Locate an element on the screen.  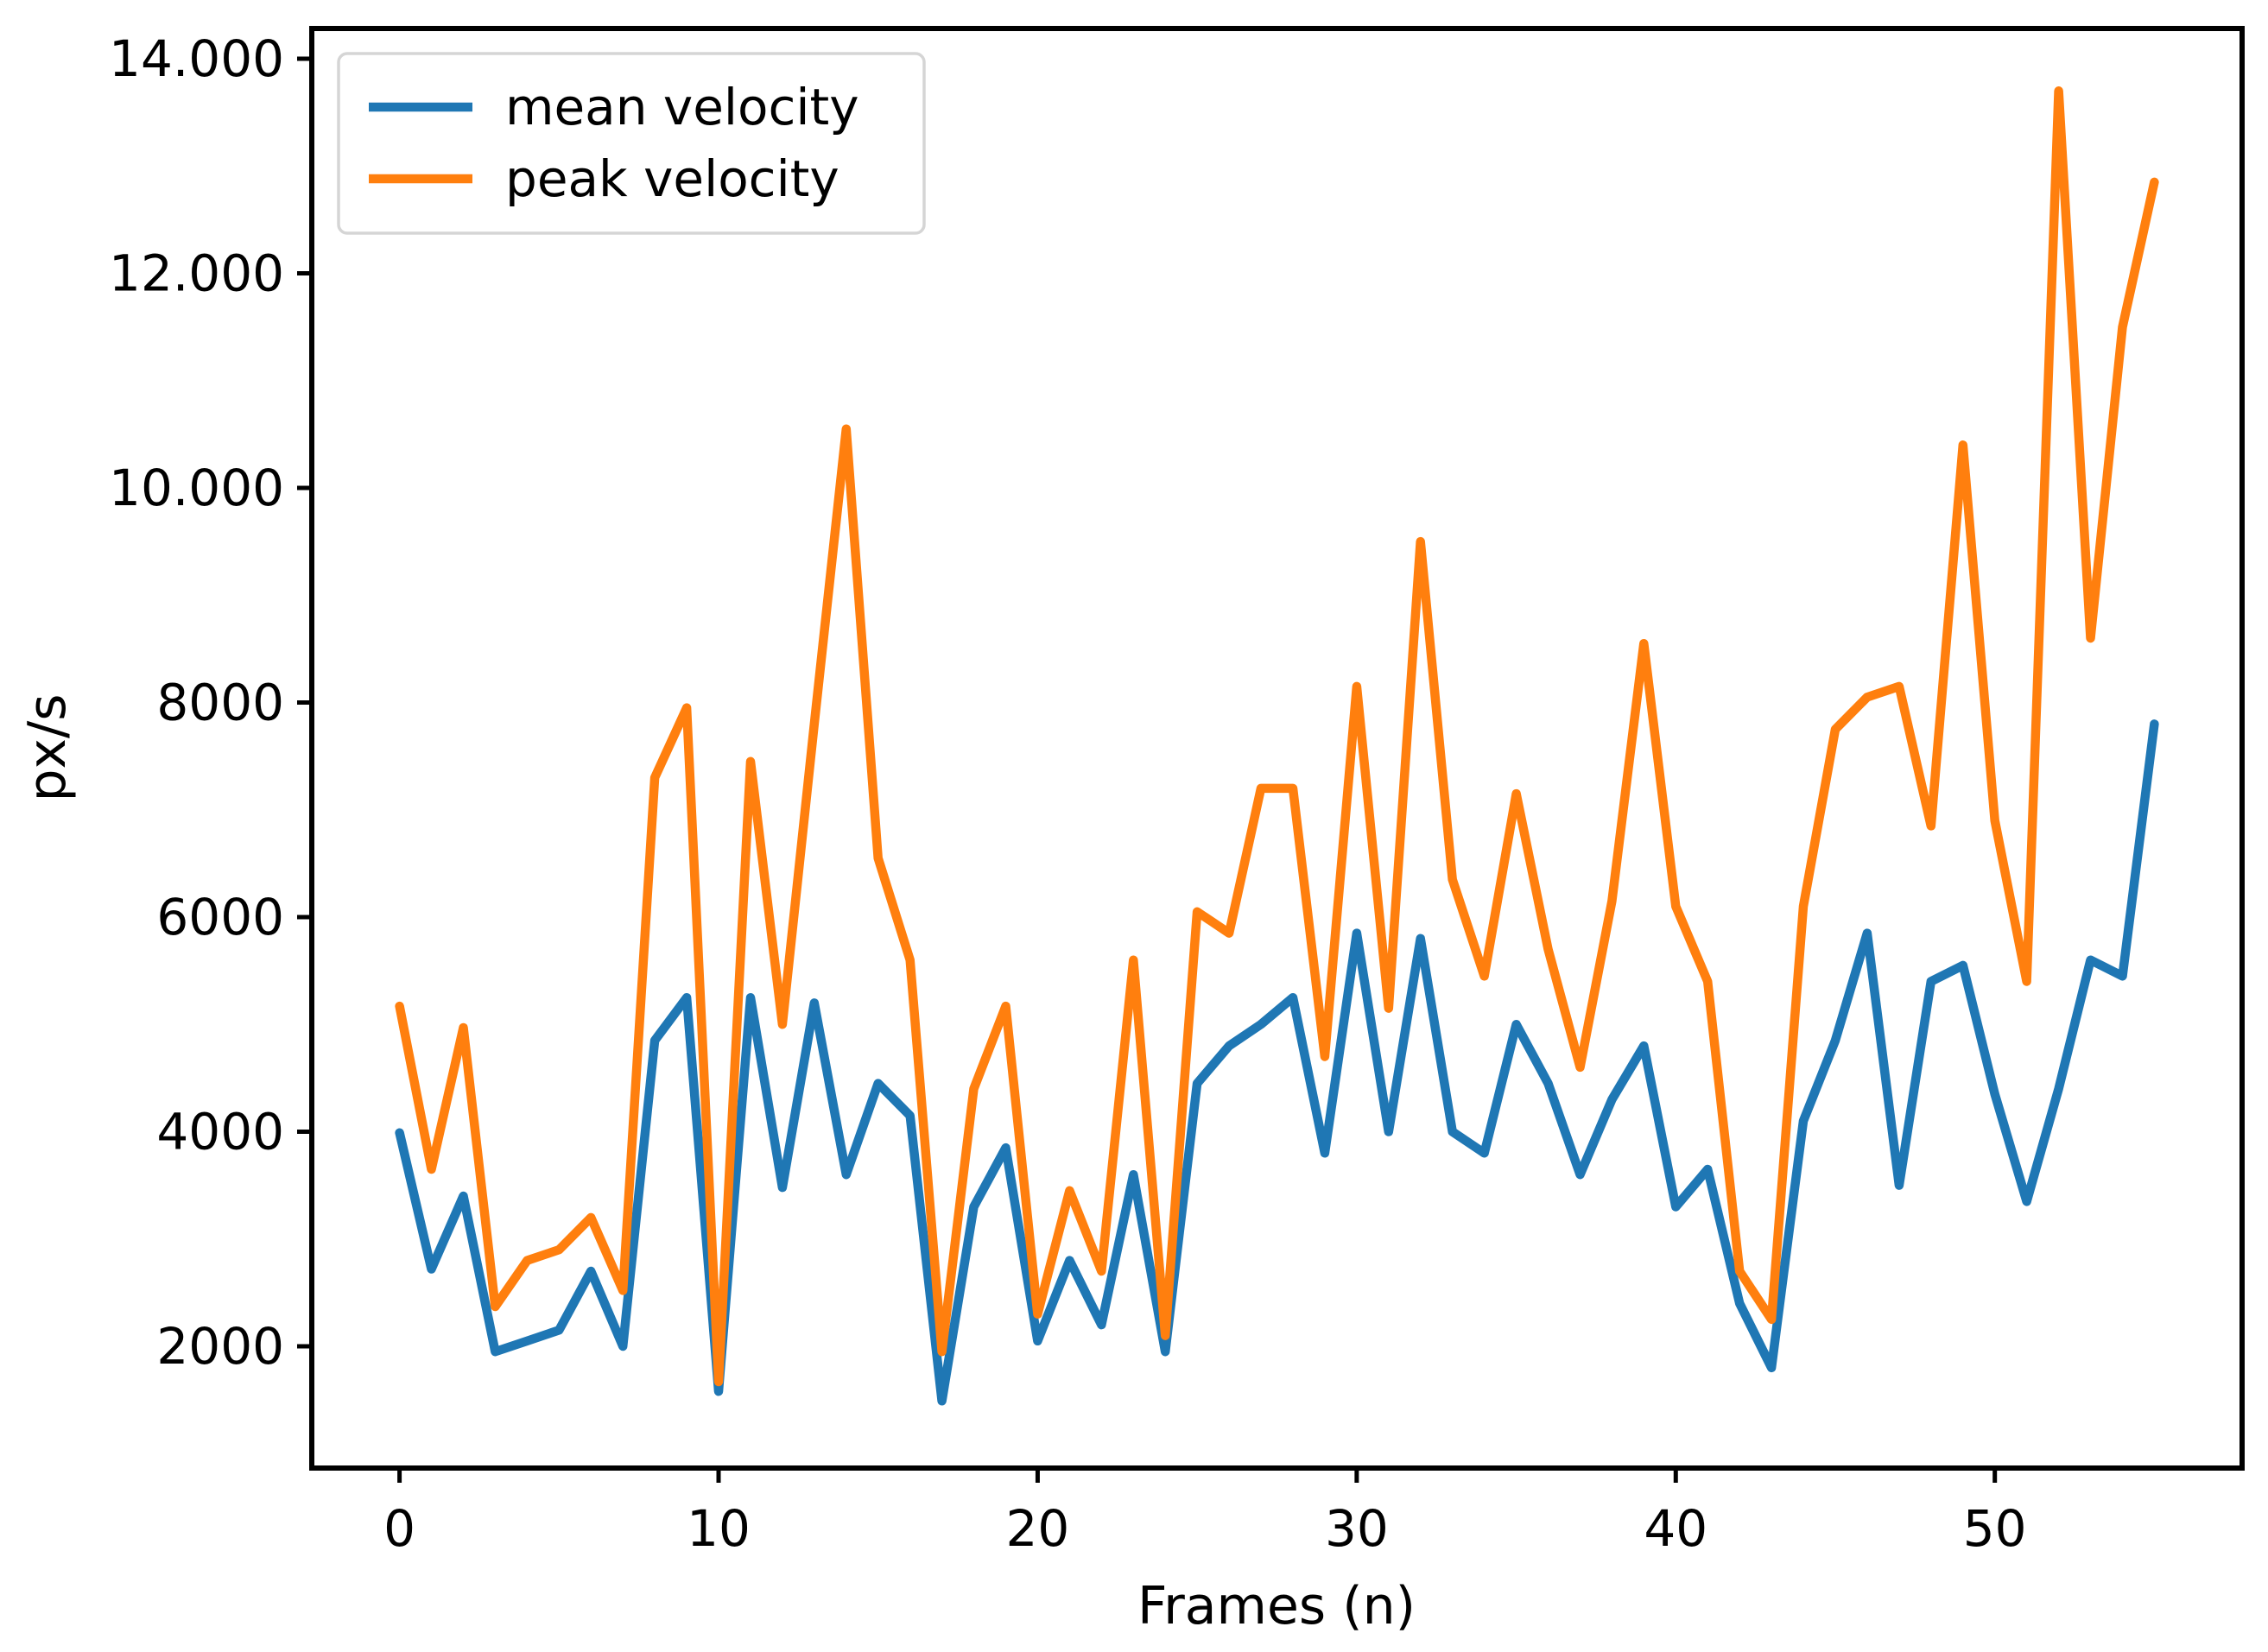
x-tick-label: 0 is located at coordinates (399, 1528).